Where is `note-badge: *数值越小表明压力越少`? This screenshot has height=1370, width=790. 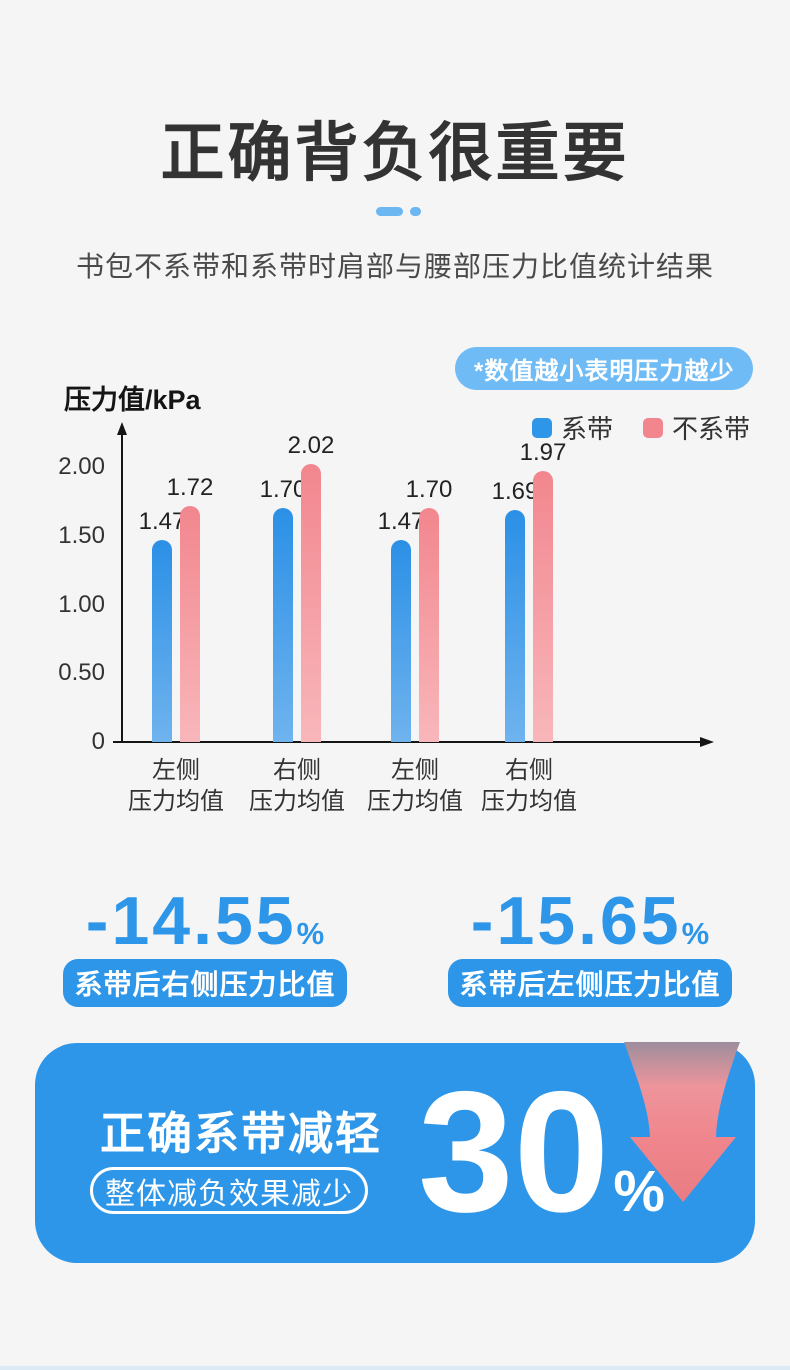 note-badge: *数值越小表明压力越少 is located at coordinates (604, 368).